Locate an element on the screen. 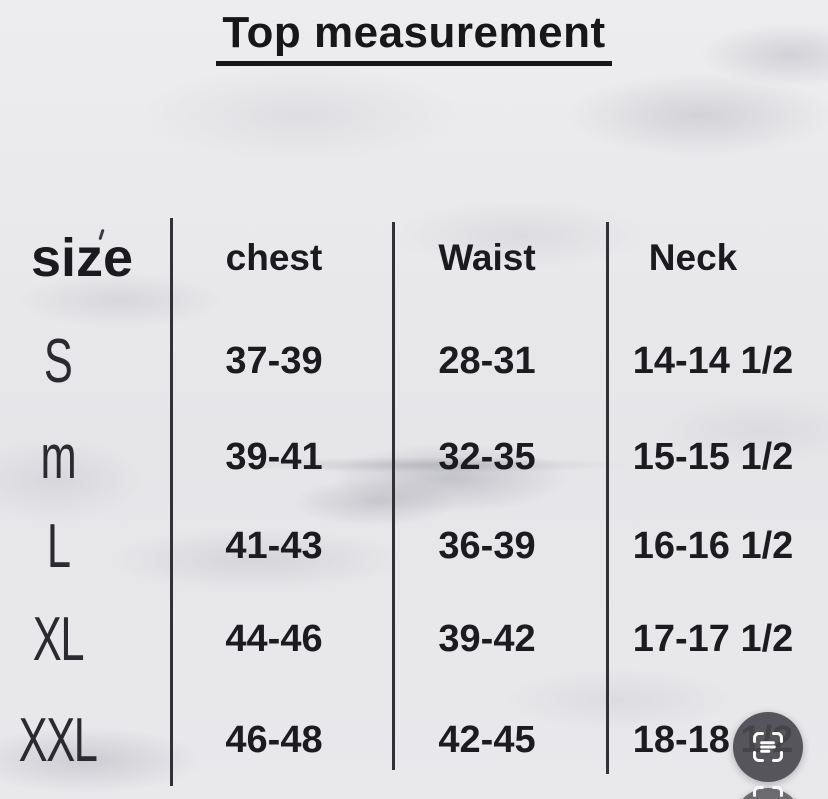 This screenshot has height=799, width=828. waist-value: 36-39 is located at coordinates (487, 545).